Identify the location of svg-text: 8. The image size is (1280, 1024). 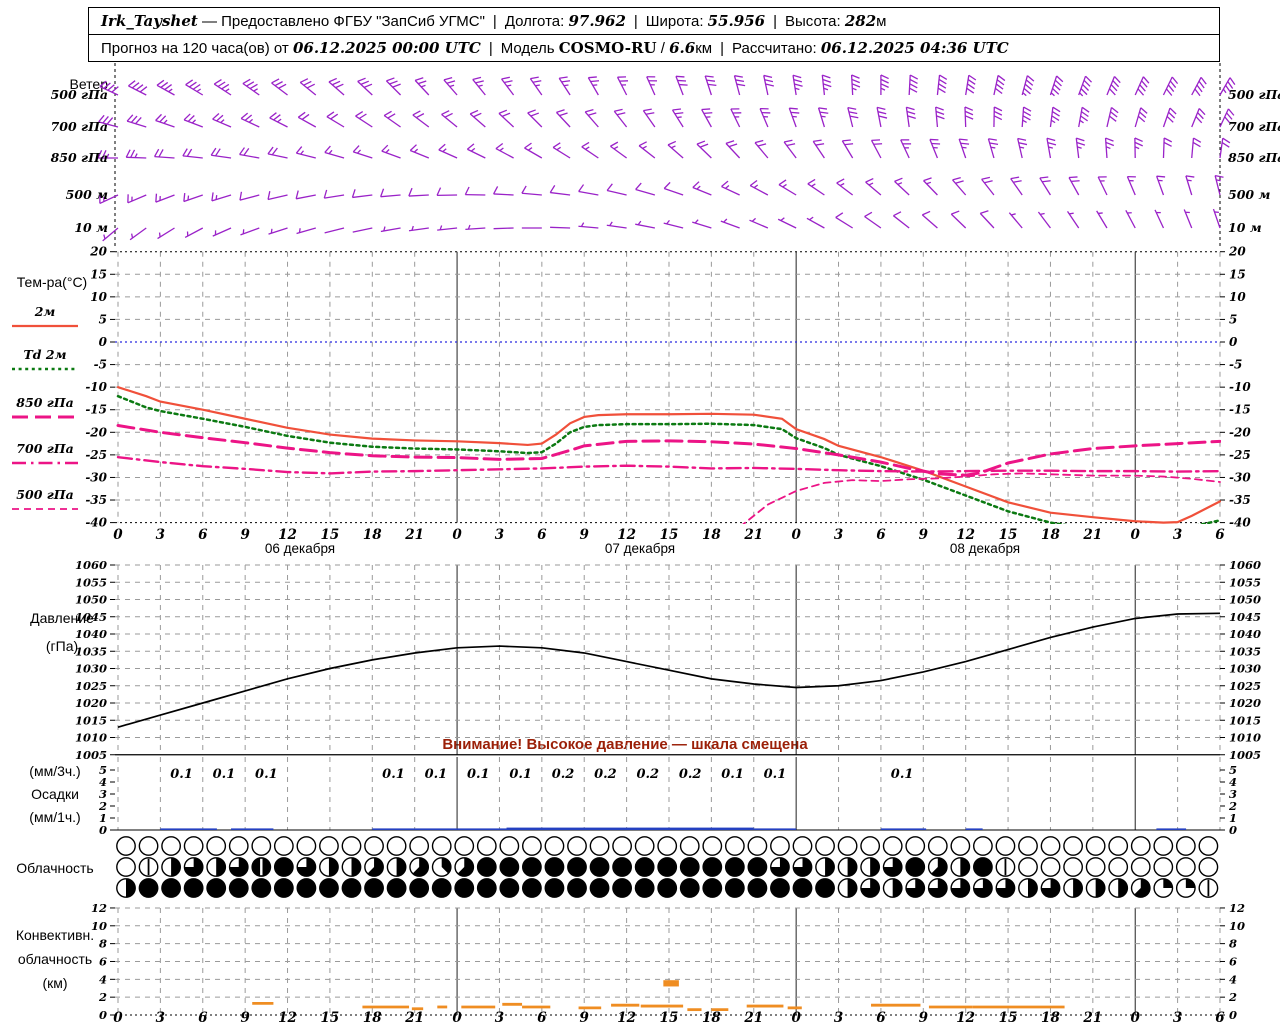
(1233, 944).